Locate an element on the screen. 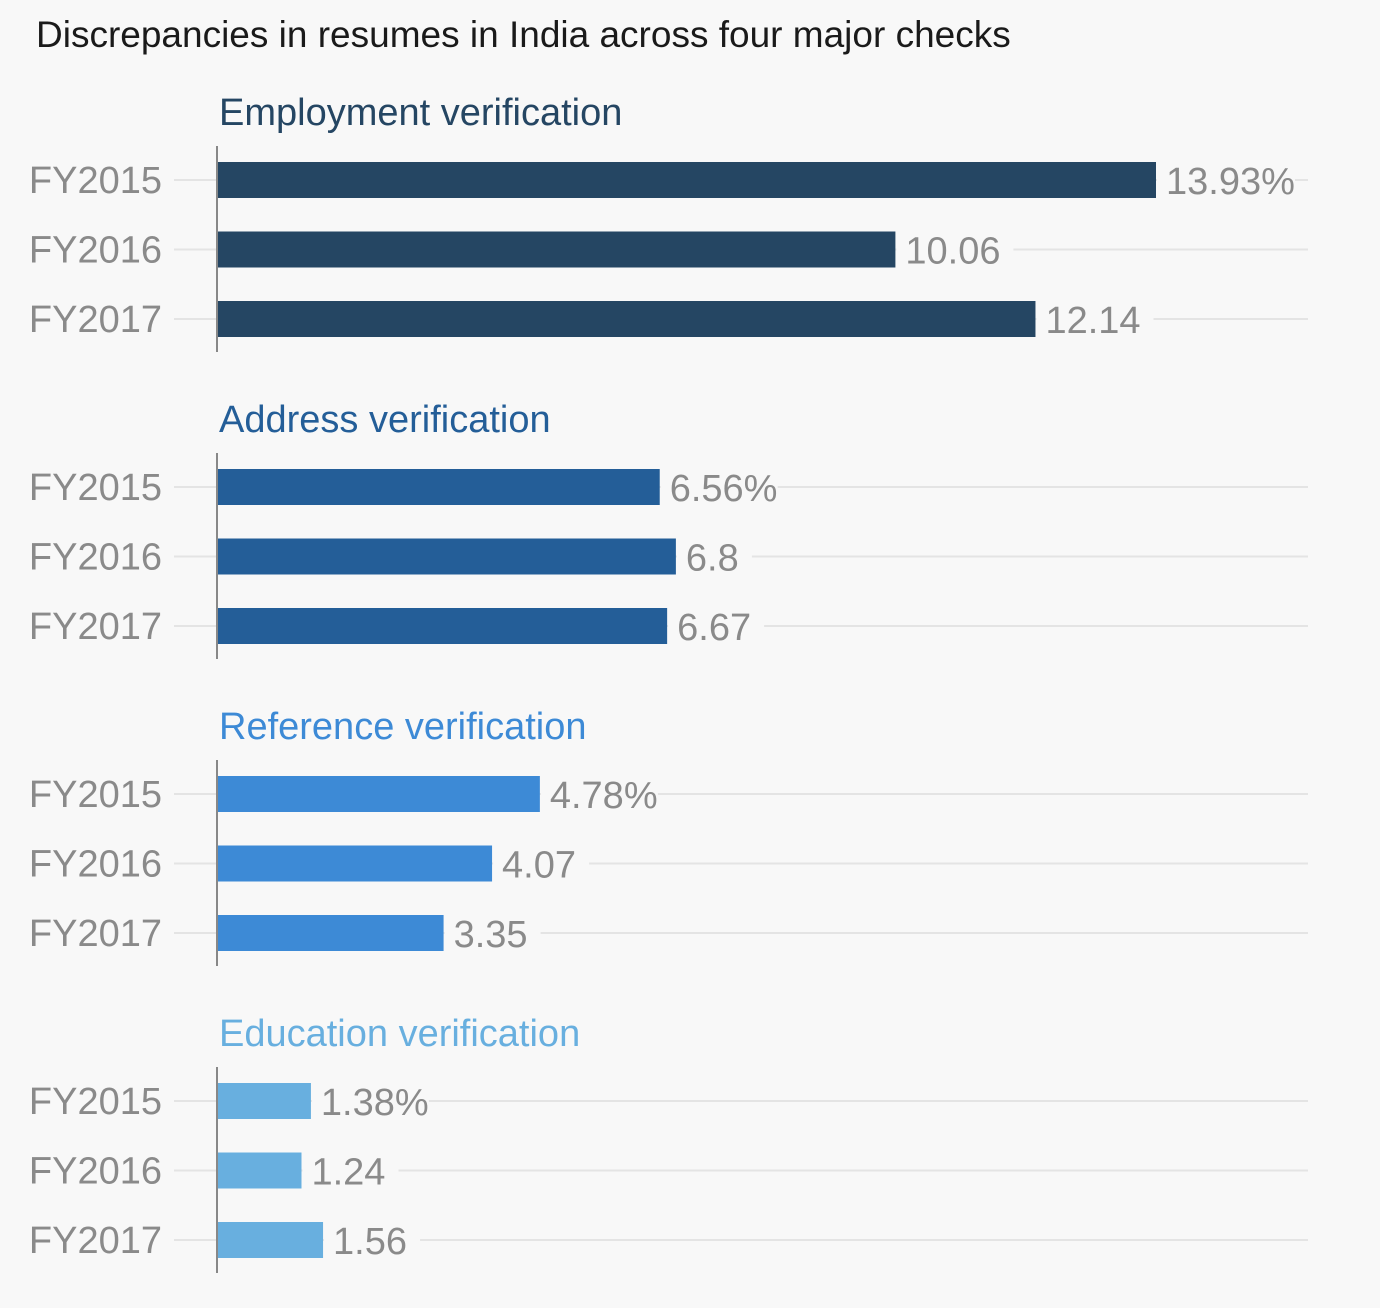 This screenshot has width=1380, height=1308. value-label: 1.24 is located at coordinates (348, 1173).